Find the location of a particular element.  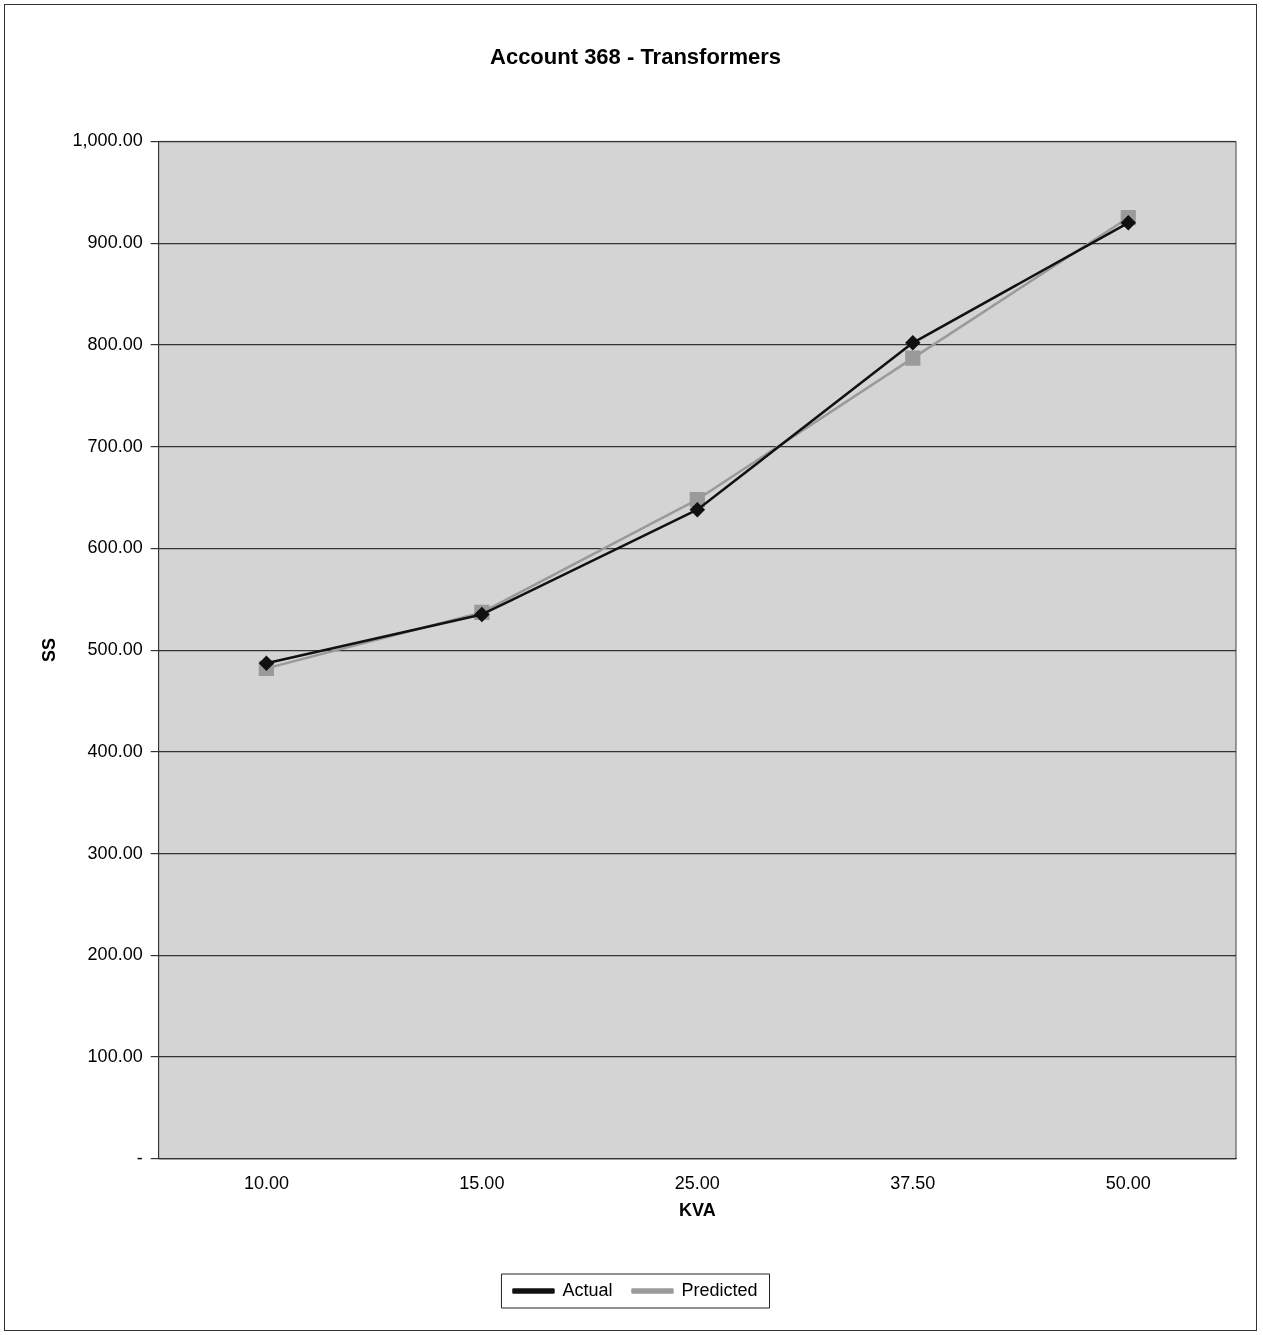

x-tick-label: 37.50 is located at coordinates (913, 1182).